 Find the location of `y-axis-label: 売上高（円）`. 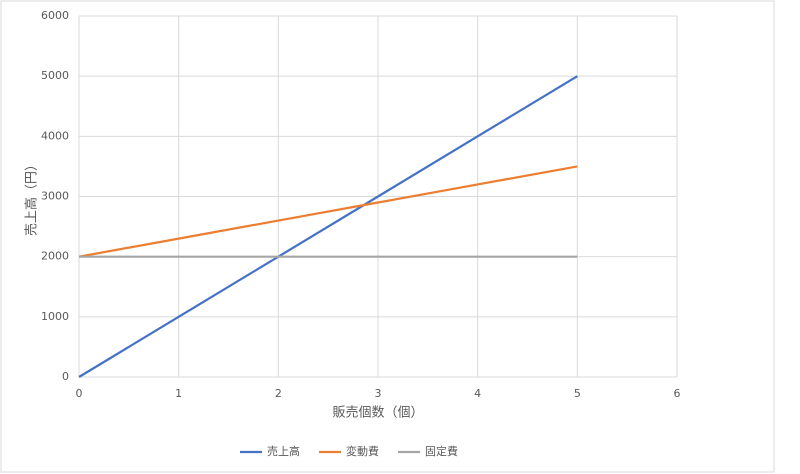

y-axis-label: 売上高（円） is located at coordinates (32, 197).